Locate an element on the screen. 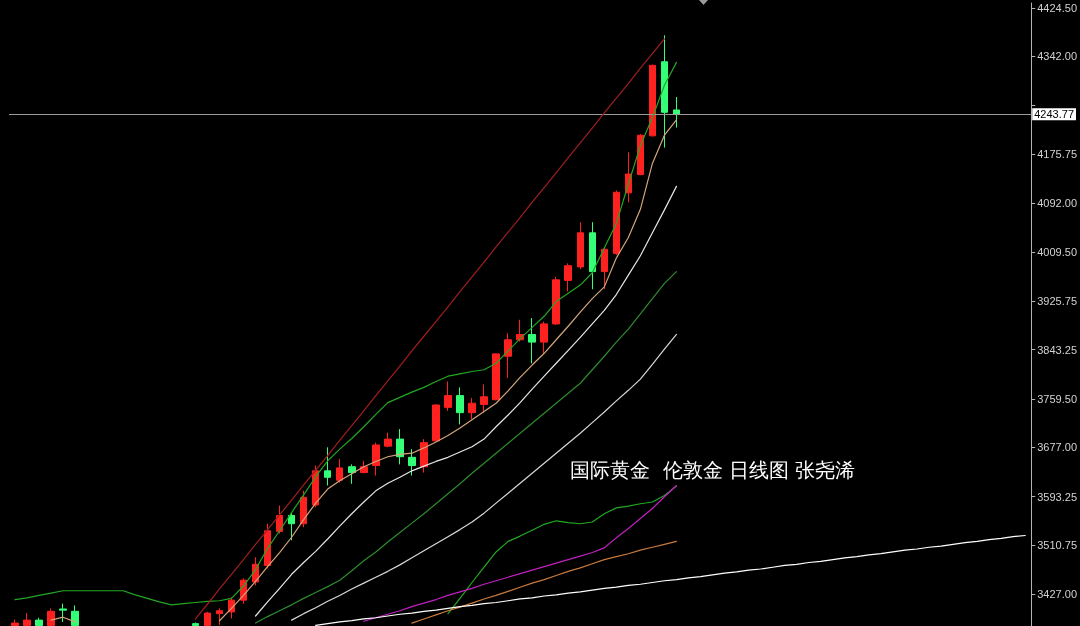 This screenshot has width=1080, height=626. y-tick-label: 4092.00 is located at coordinates (1057, 203).